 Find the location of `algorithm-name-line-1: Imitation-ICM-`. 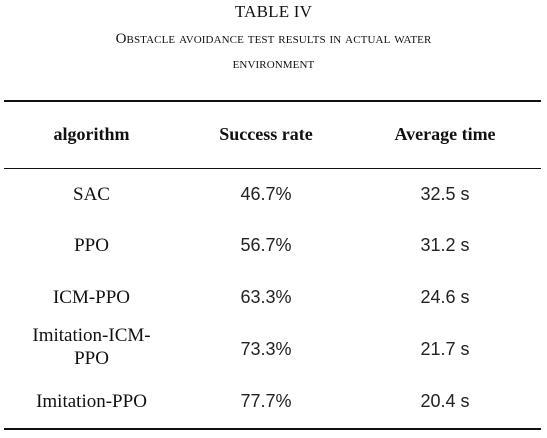

algorithm-name-line-1: Imitation-ICM- is located at coordinates (91, 335).